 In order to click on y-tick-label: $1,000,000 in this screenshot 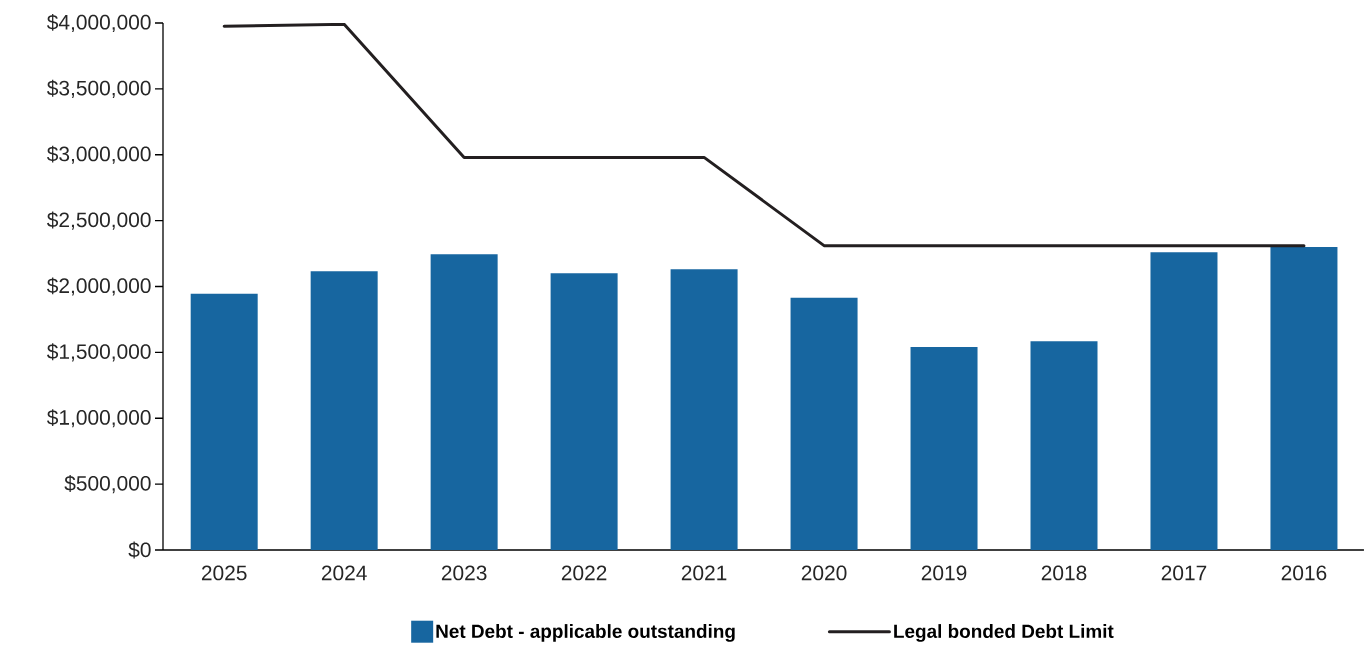, I will do `click(98, 418)`.